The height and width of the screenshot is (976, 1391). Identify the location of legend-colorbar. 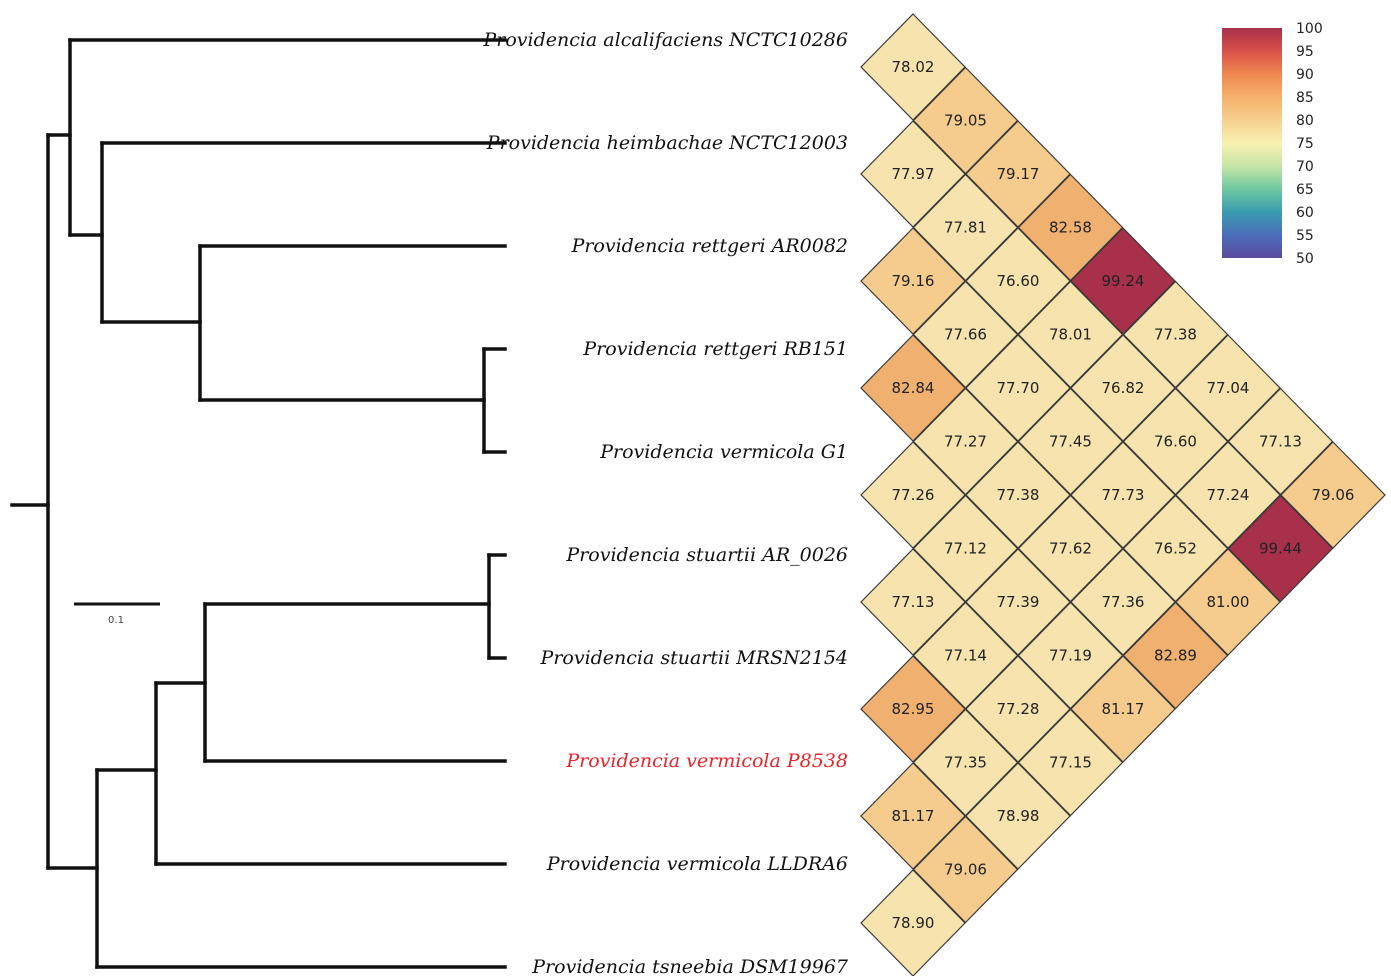
(1252, 143).